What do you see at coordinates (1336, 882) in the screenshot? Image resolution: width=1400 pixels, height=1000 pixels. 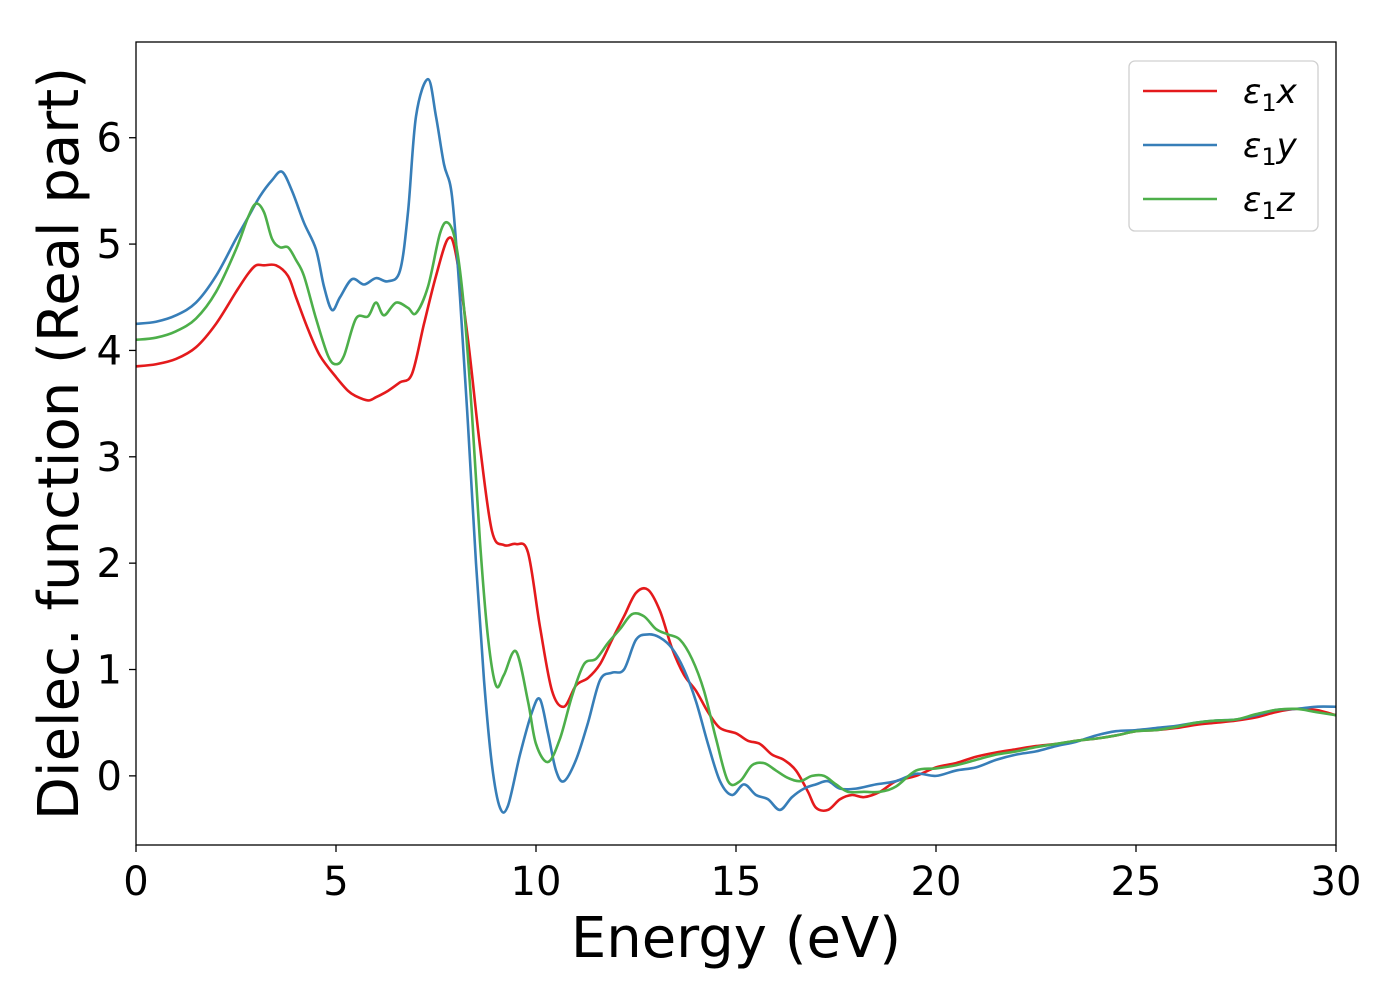 I see `x-tick-label: 30` at bounding box center [1336, 882].